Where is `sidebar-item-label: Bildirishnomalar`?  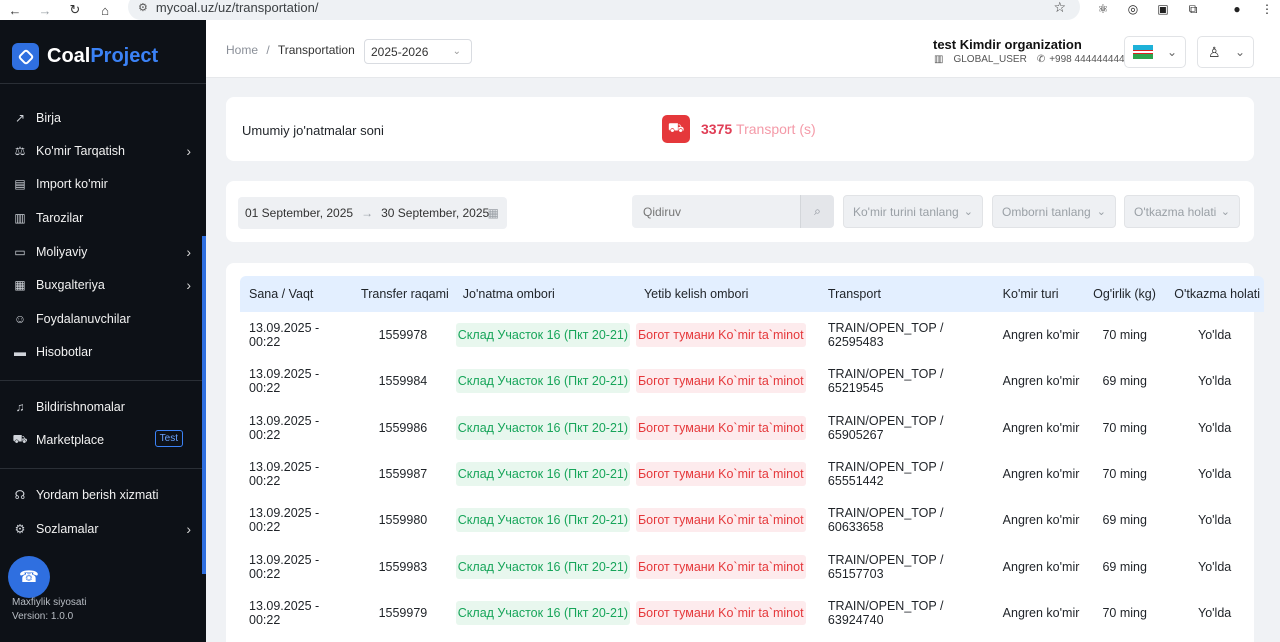 sidebar-item-label: Bildirishnomalar is located at coordinates (80, 407).